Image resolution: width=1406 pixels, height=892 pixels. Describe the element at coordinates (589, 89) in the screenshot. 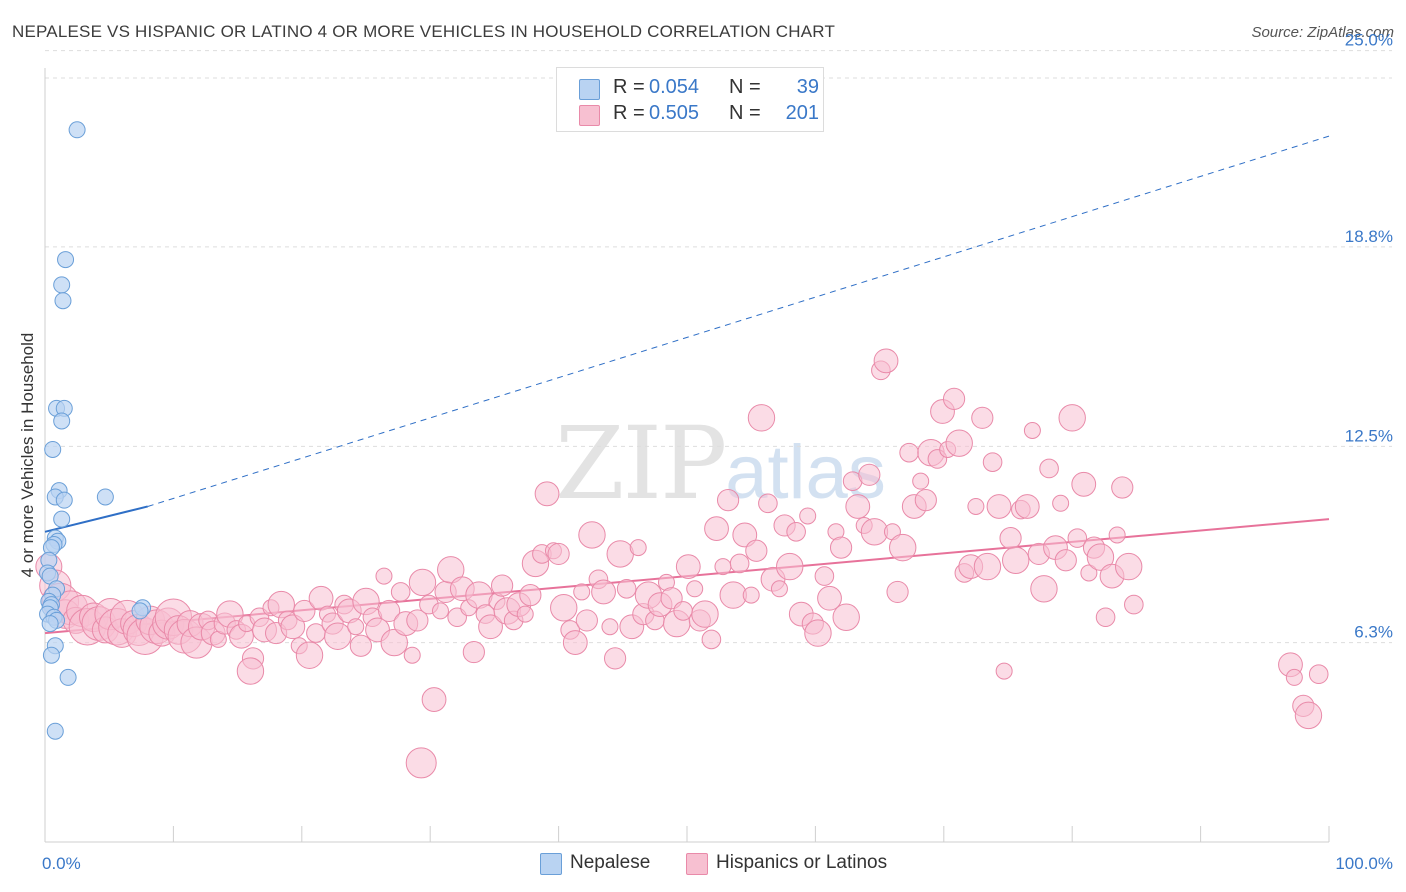

I see `nepalese-swatch` at that location.